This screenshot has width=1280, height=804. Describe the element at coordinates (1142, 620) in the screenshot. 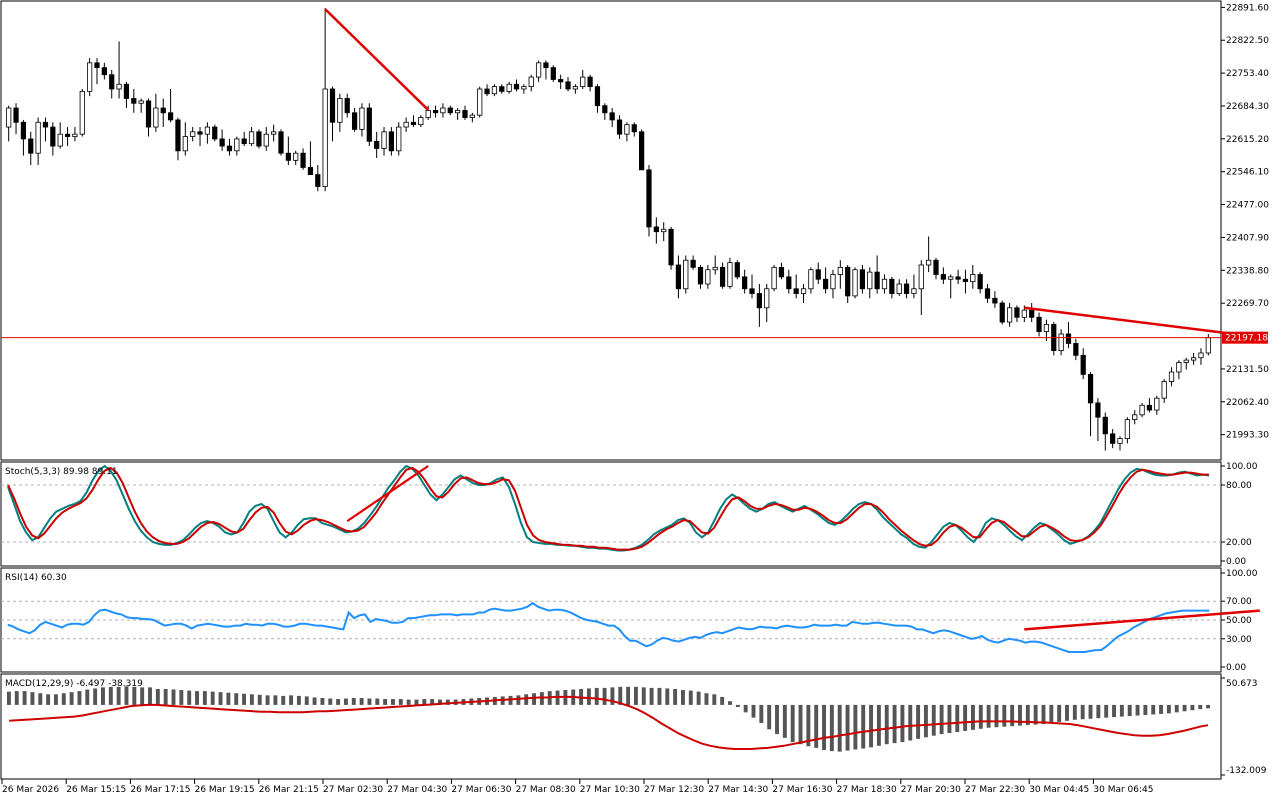

I see `rsi-trendline` at that location.